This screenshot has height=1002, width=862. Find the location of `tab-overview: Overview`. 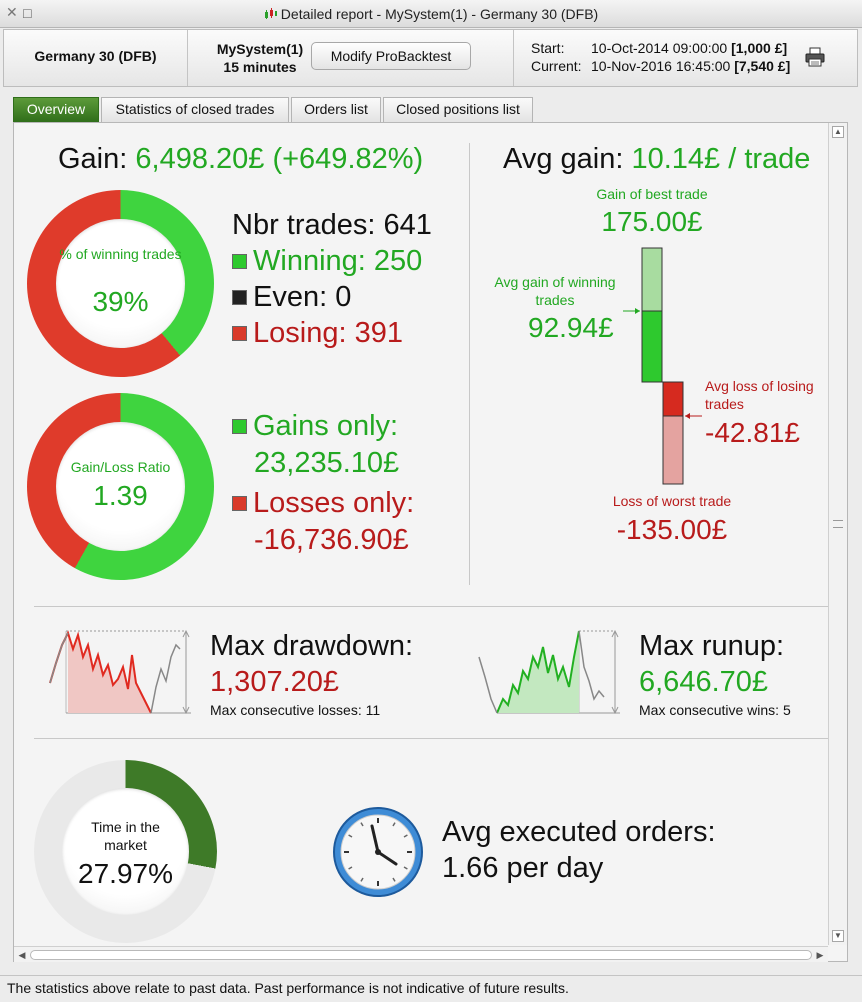

tab-overview: Overview is located at coordinates (56, 109).